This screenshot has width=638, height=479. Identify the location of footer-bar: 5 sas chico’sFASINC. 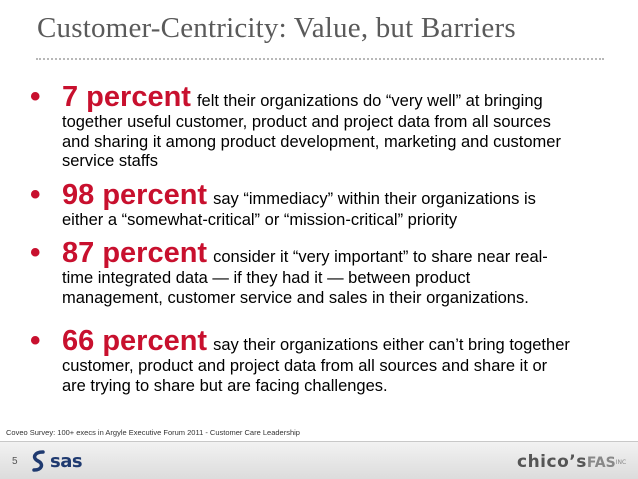
(319, 460).